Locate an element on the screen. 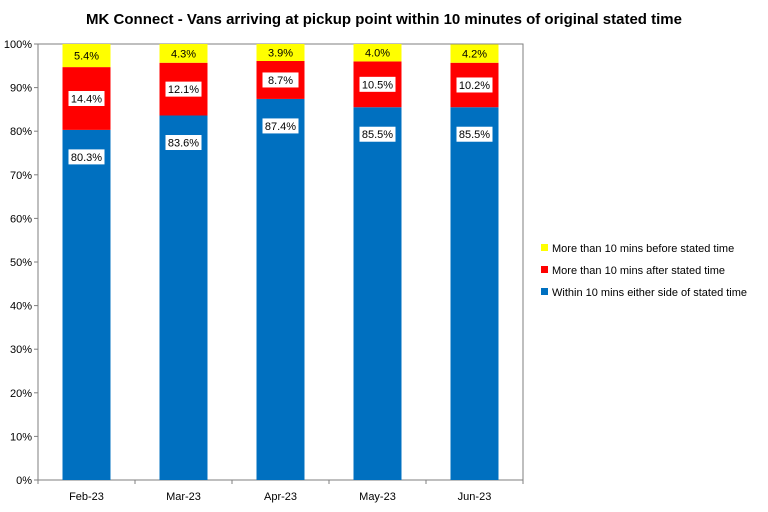 The image size is (768, 512). y-tick-label: 40% is located at coordinates (21, 307).